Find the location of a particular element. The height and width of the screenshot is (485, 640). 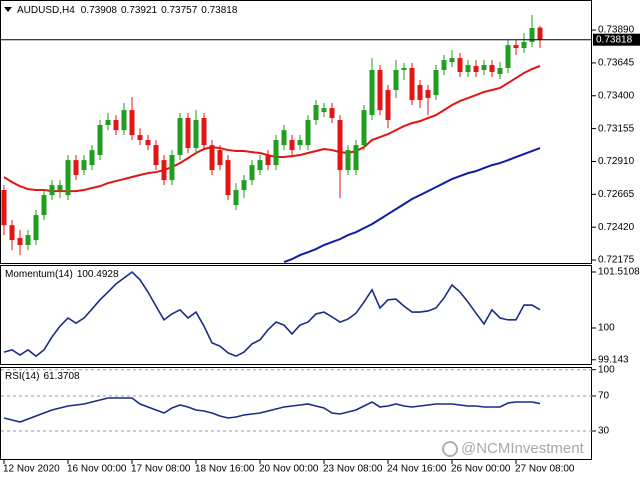

x-tick-label: 26 Nov 00:00 is located at coordinates (481, 469).